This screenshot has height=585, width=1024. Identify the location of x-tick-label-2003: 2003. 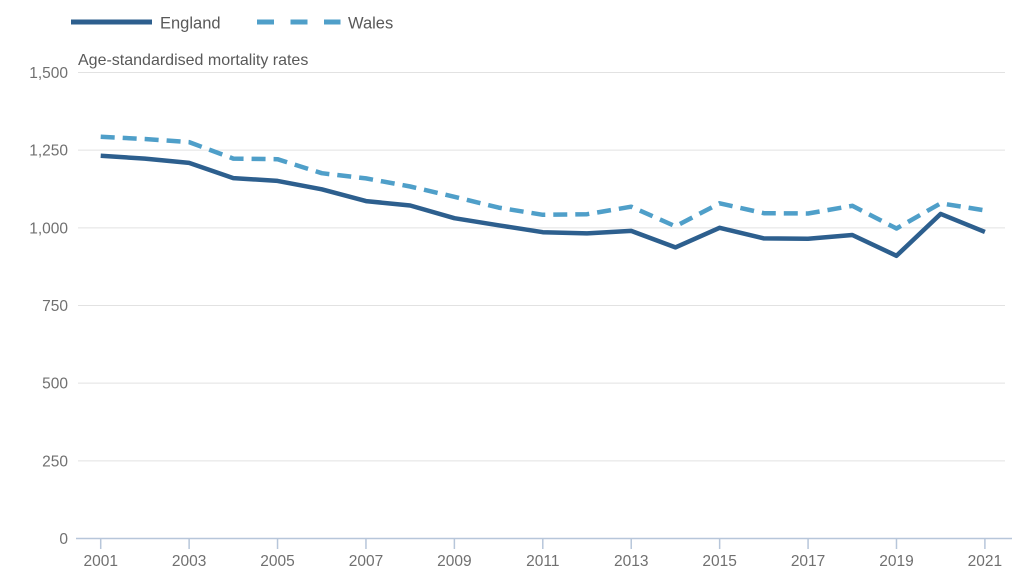
(189, 561).